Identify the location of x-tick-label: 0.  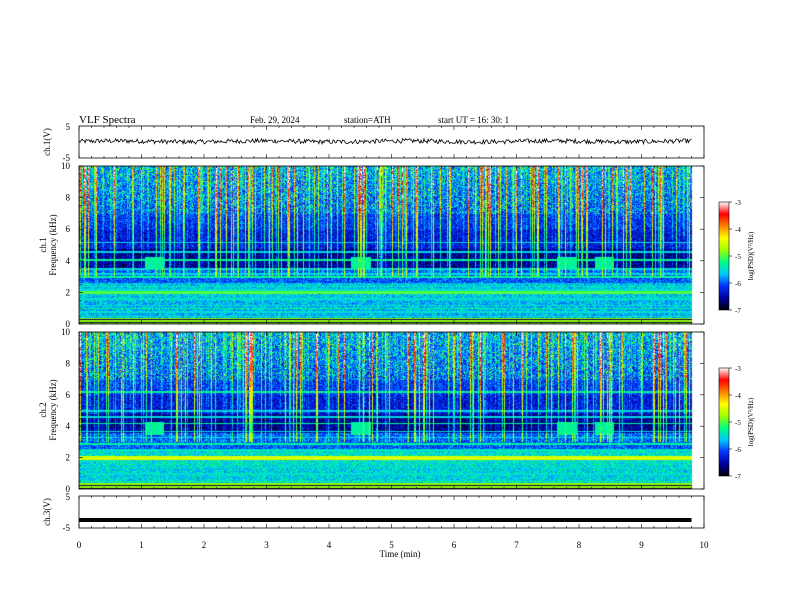
(79, 545).